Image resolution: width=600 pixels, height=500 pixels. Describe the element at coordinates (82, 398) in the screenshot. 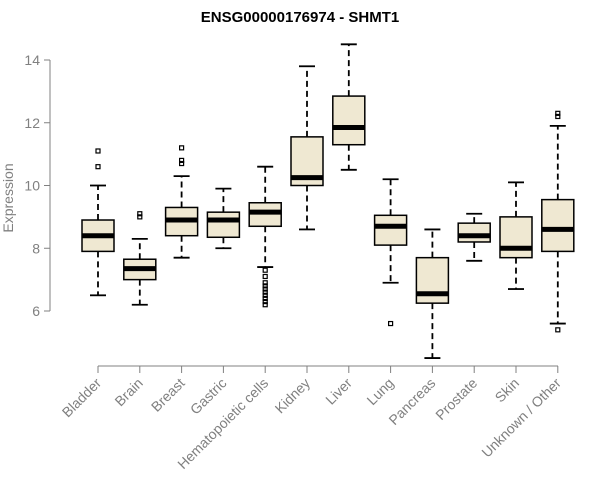

I see `x-tick-label: Bladder` at that location.